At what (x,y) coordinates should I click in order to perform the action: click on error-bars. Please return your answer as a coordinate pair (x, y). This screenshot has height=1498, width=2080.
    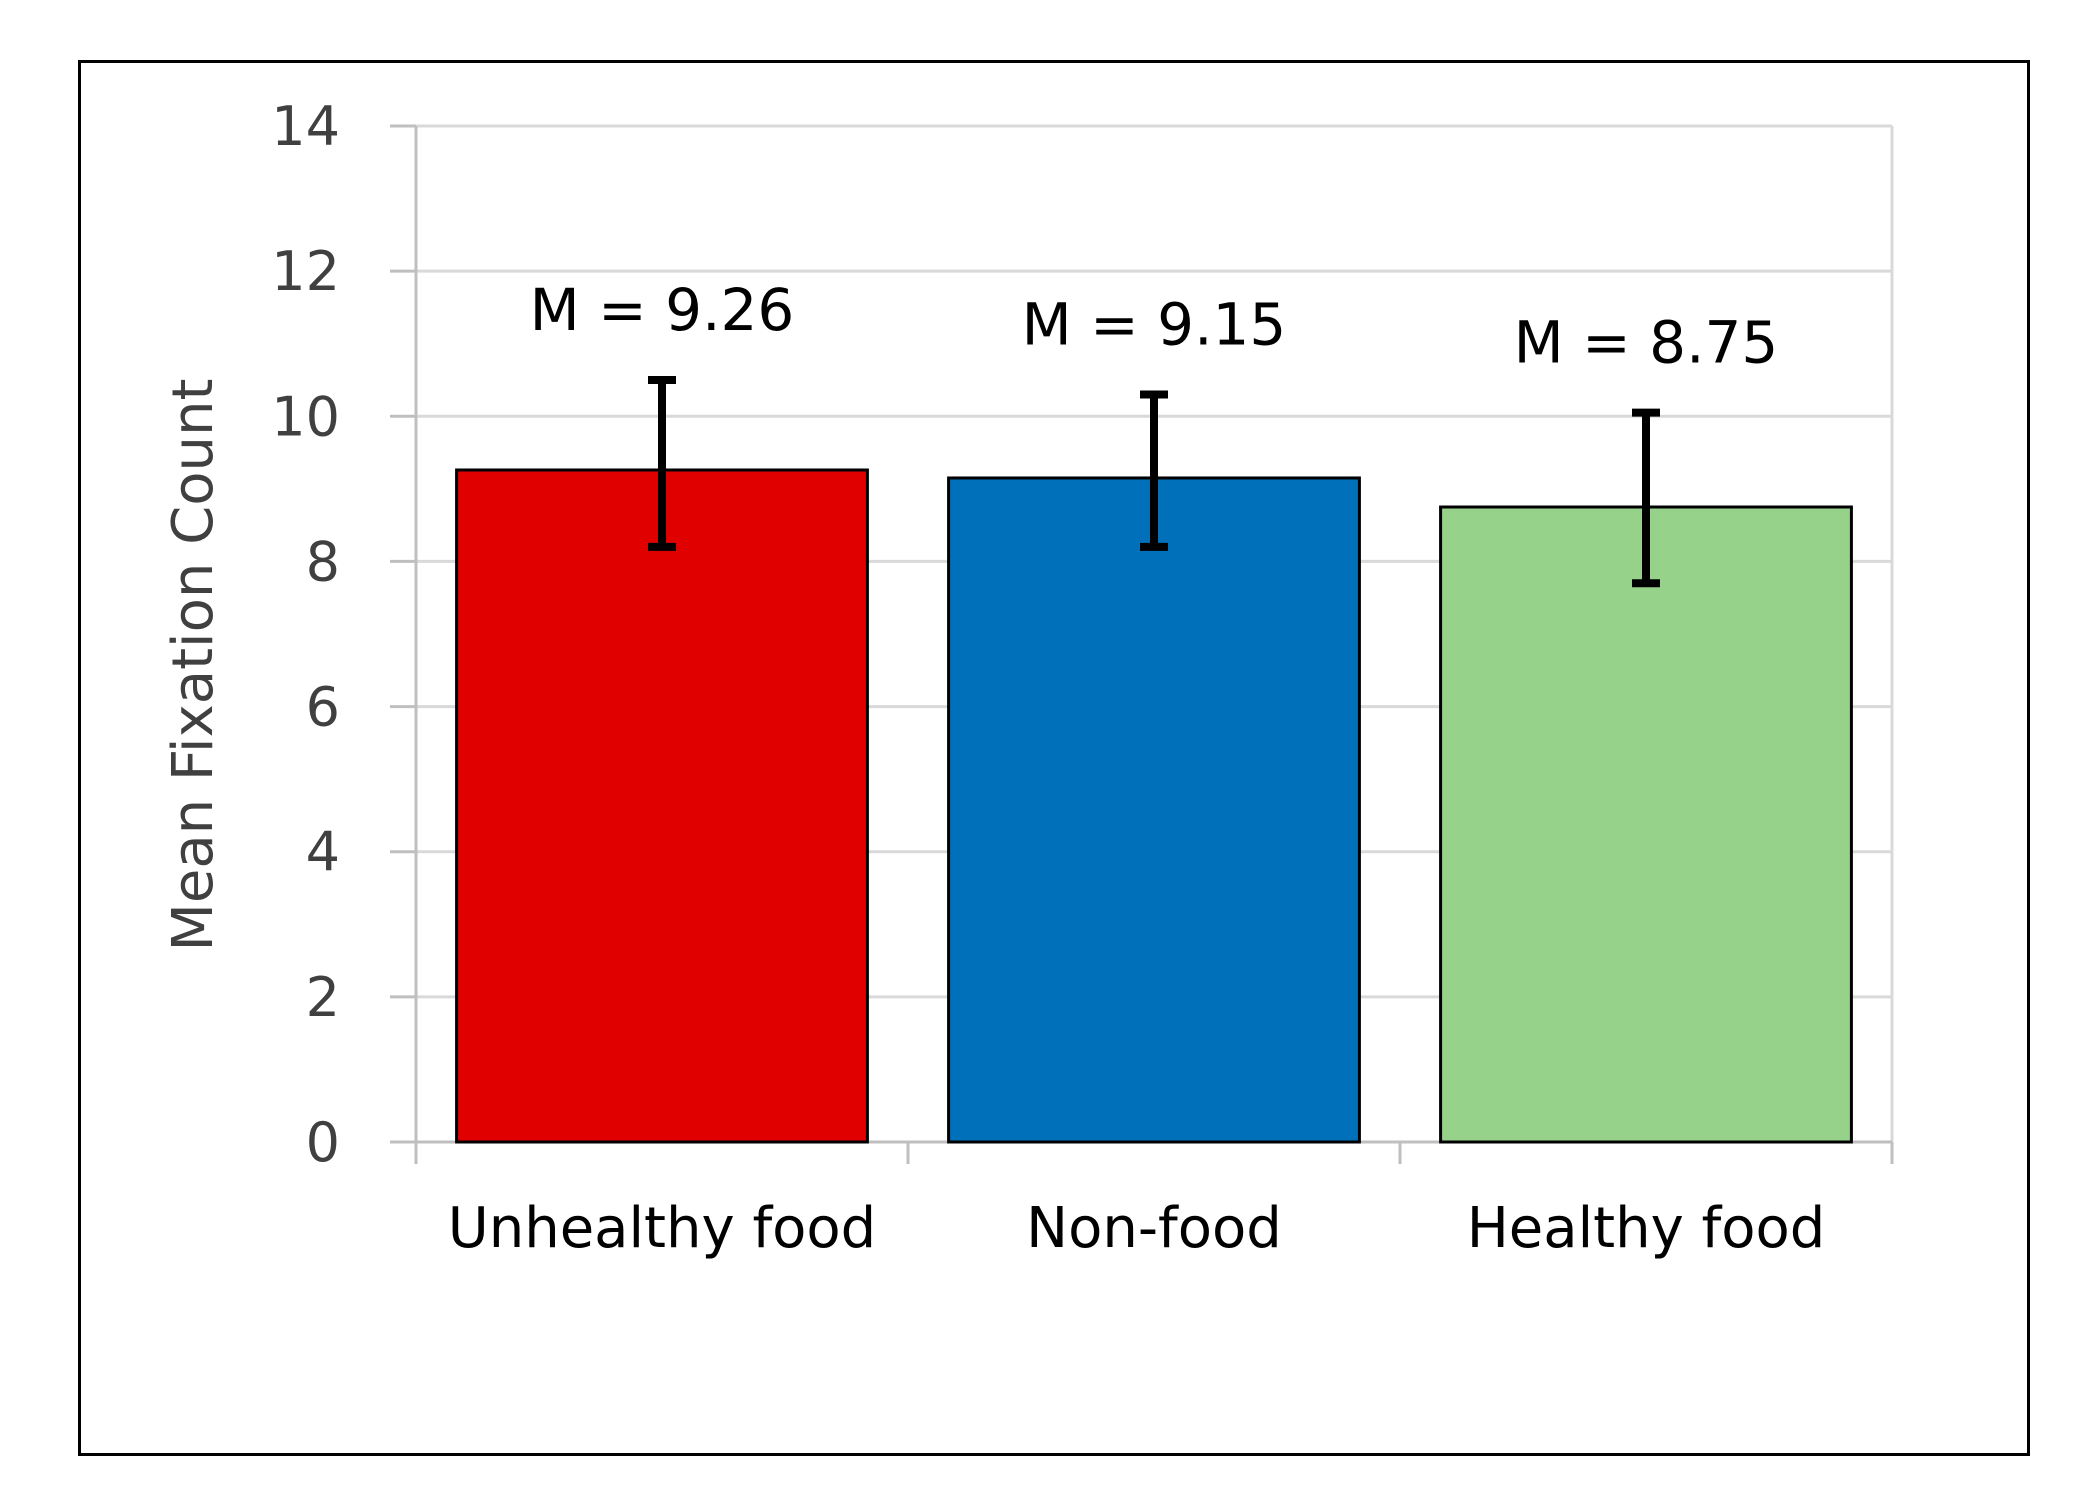
    Looking at the image, I should click on (1154, 482).